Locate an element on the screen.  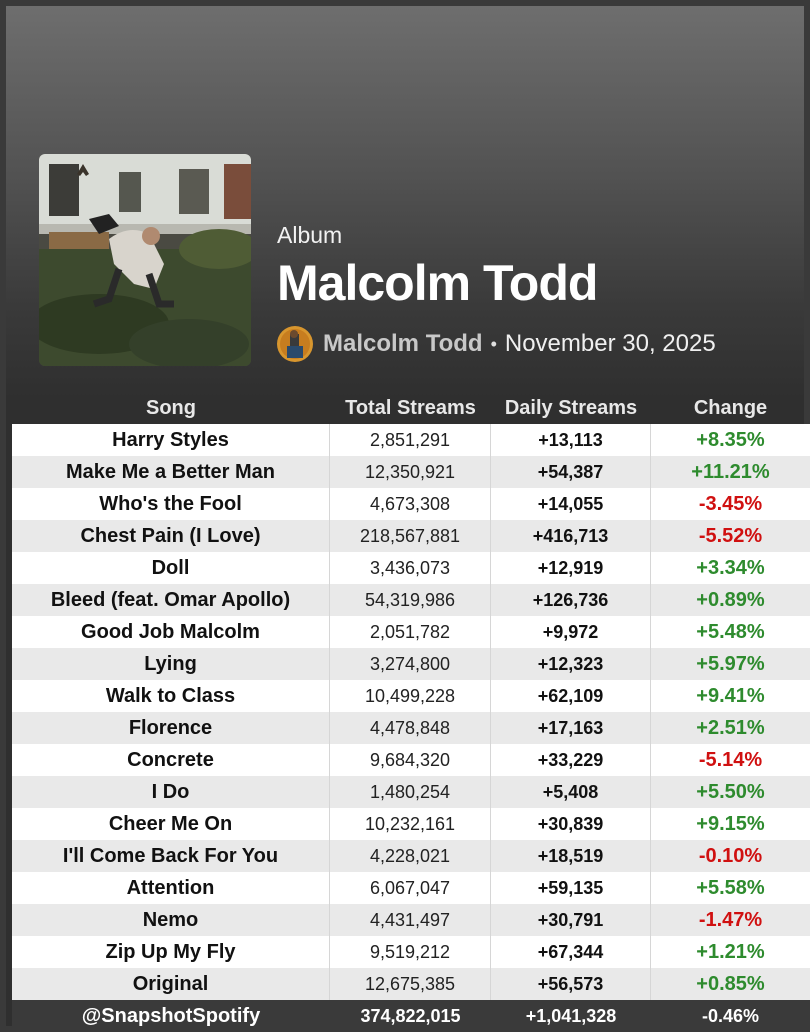
daily-streams: +9,972 is located at coordinates (571, 632).